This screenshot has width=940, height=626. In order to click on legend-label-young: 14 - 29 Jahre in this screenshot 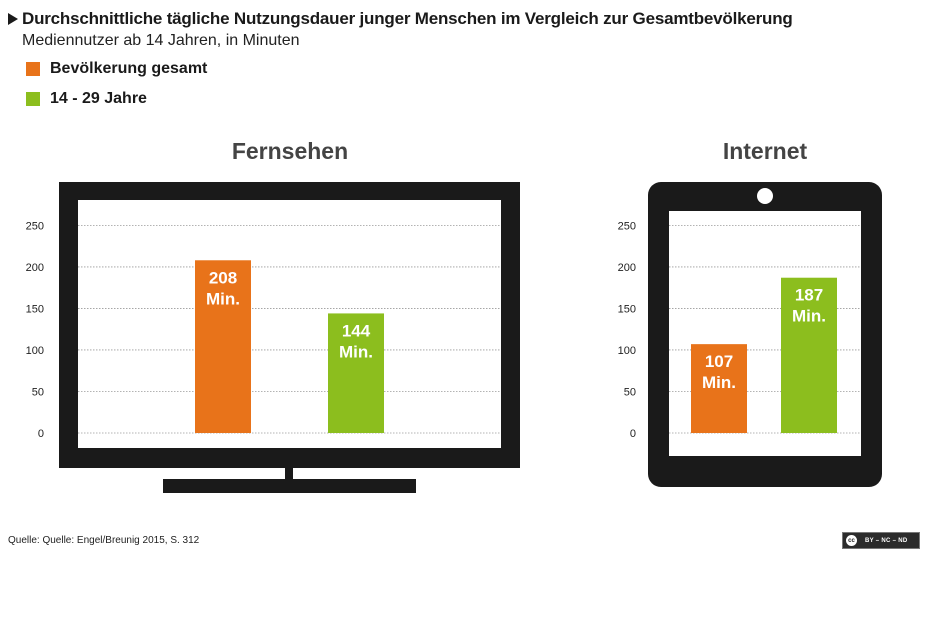, I will do `click(98, 98)`.